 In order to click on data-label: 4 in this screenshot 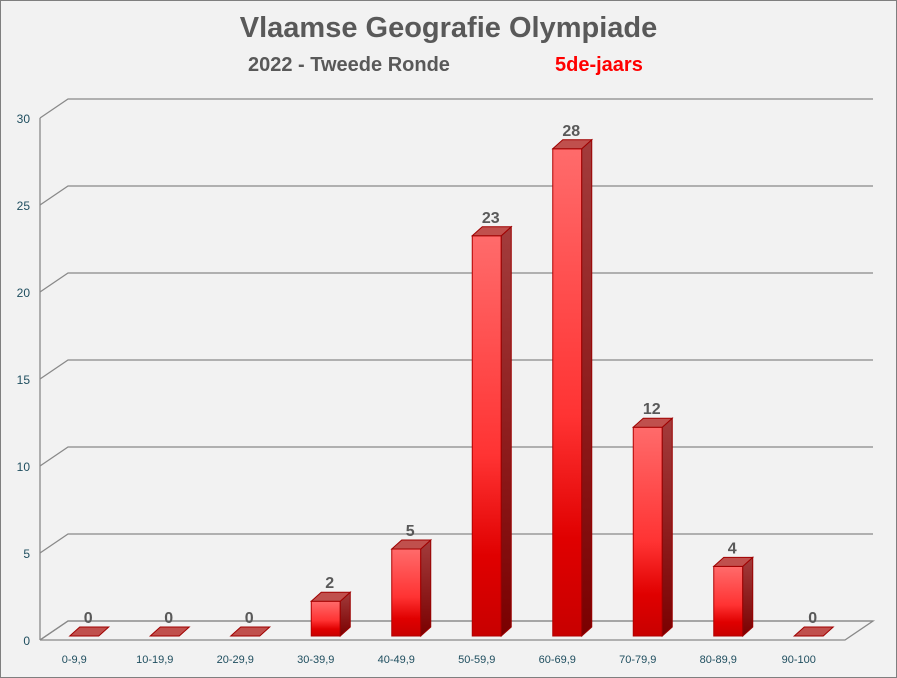, I will do `click(732, 548)`.